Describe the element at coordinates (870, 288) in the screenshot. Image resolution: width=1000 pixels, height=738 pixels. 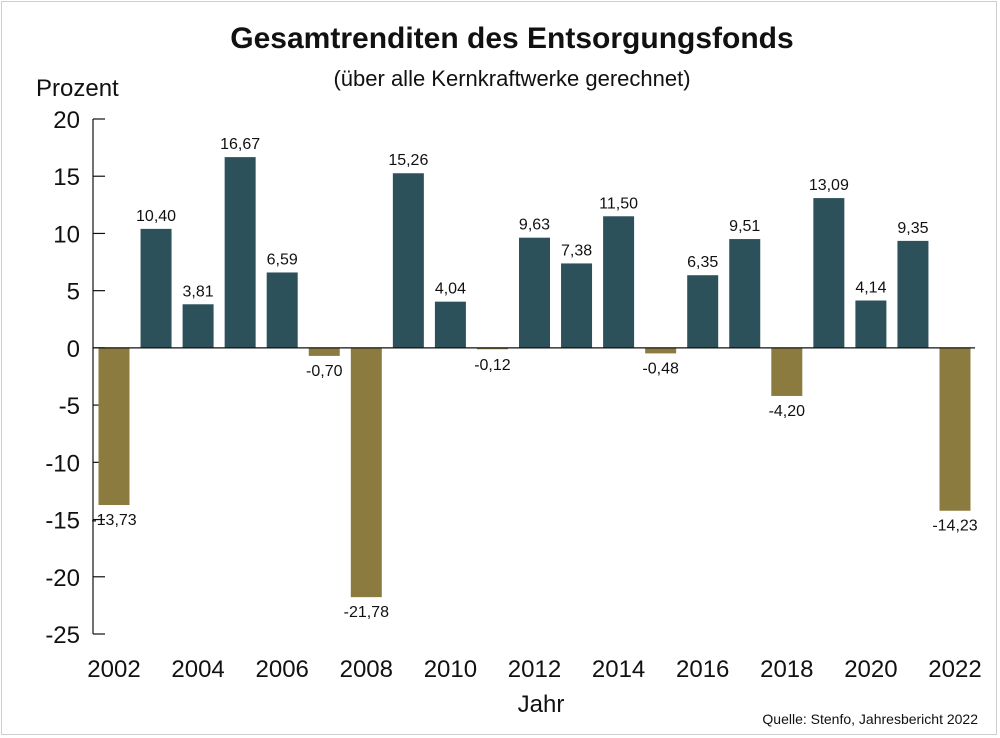
I see `data-label-2020: 4,14` at that location.